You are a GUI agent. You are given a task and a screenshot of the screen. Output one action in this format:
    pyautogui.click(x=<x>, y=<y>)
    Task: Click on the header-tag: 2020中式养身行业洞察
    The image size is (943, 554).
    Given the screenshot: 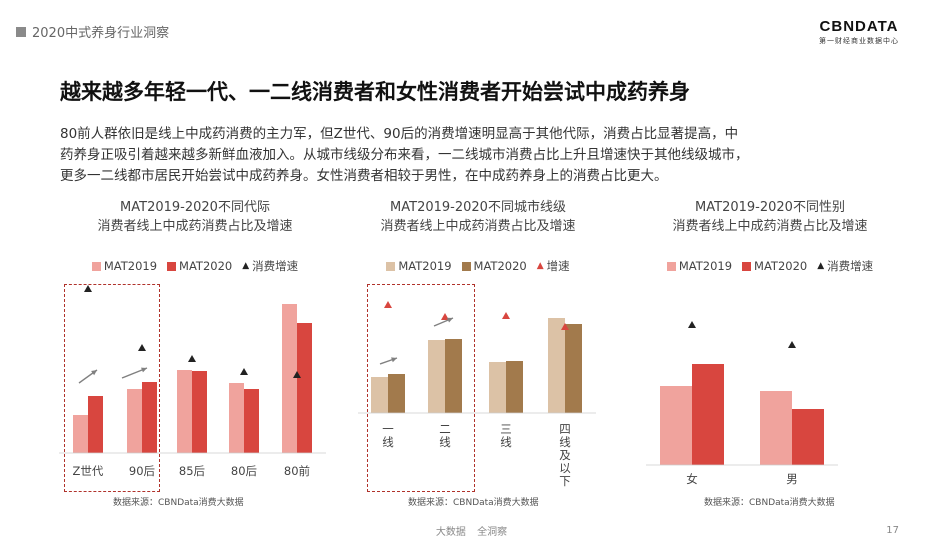 What is the action you would take?
    pyautogui.click(x=92, y=31)
    